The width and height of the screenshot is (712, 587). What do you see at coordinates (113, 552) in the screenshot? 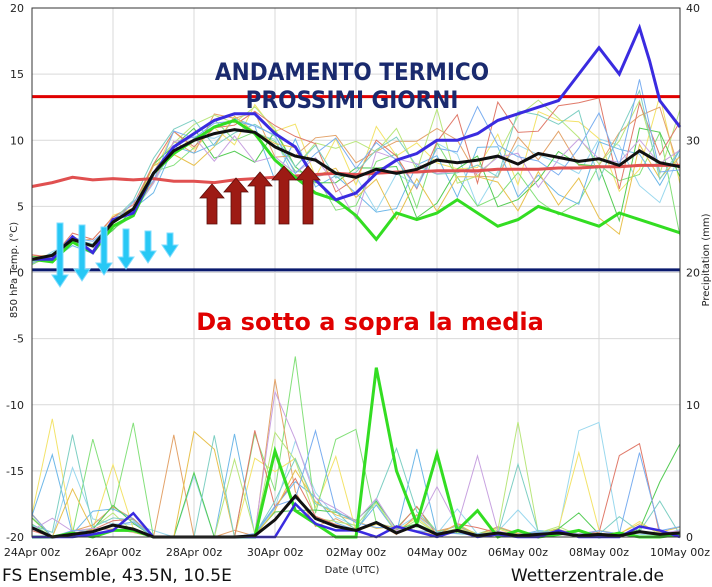
I see `x-tick-label: 26Apr 00z` at bounding box center [113, 552].